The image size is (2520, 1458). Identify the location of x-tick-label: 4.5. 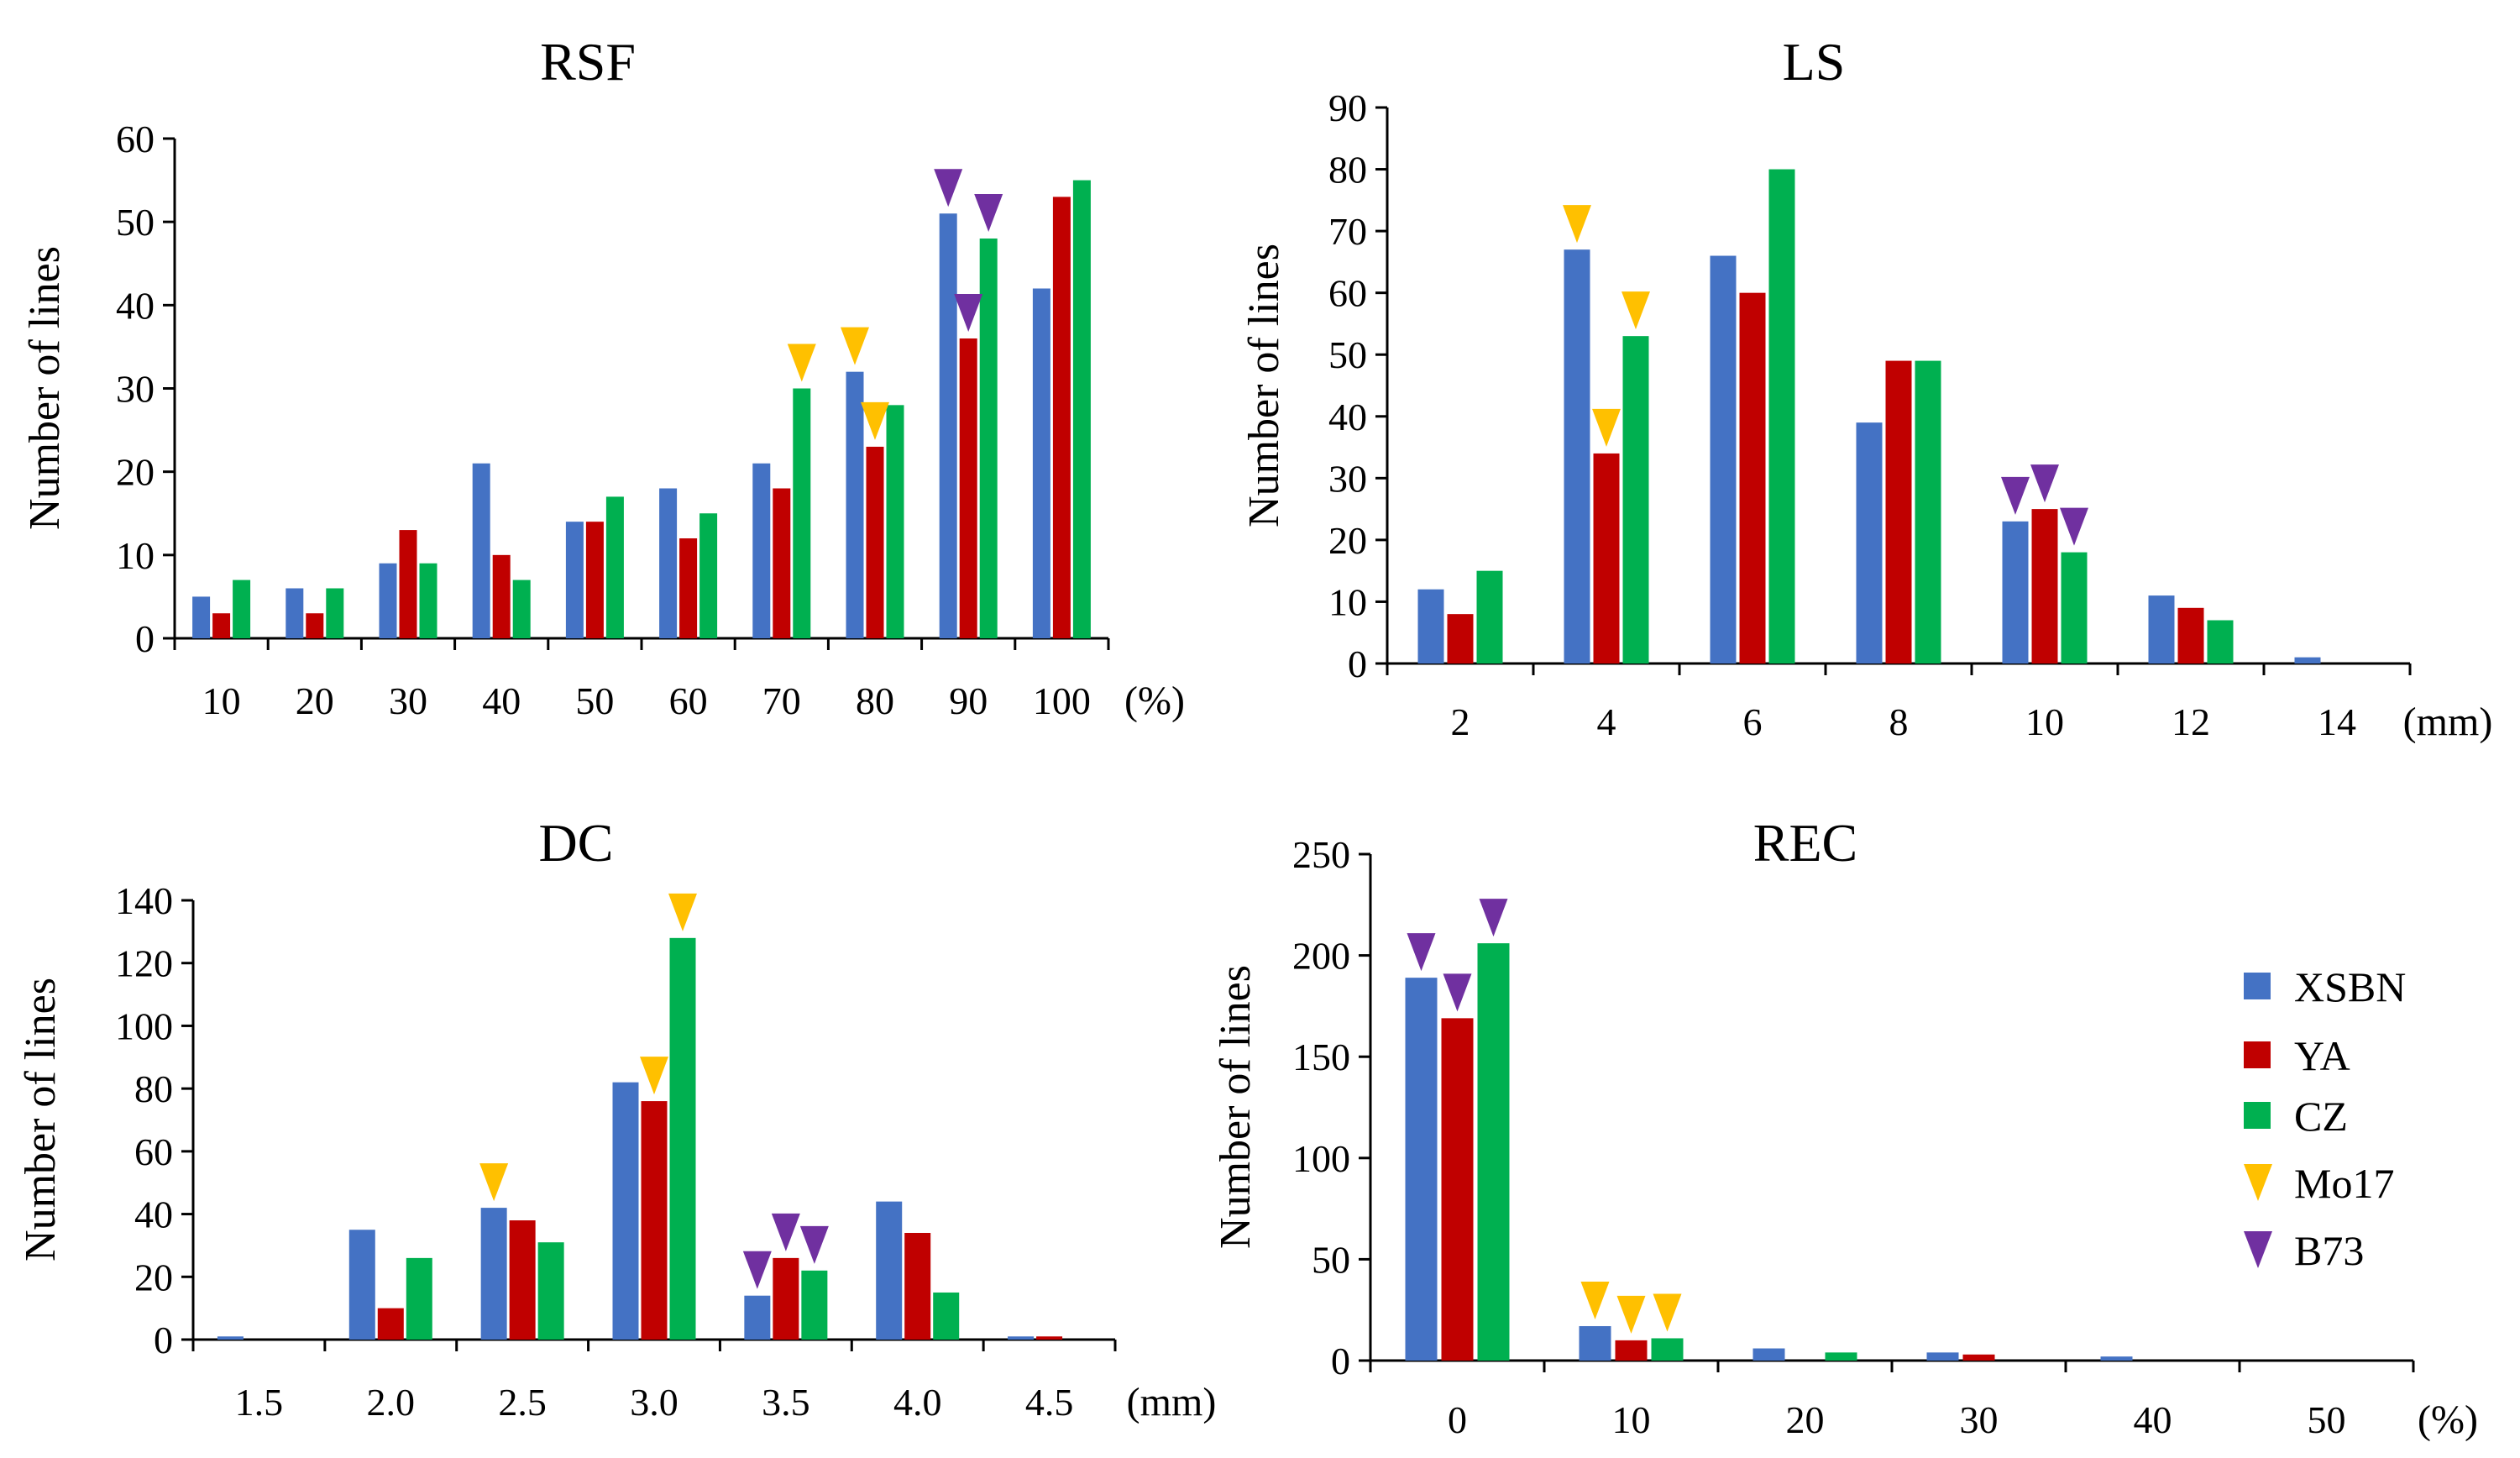
(1050, 1402).